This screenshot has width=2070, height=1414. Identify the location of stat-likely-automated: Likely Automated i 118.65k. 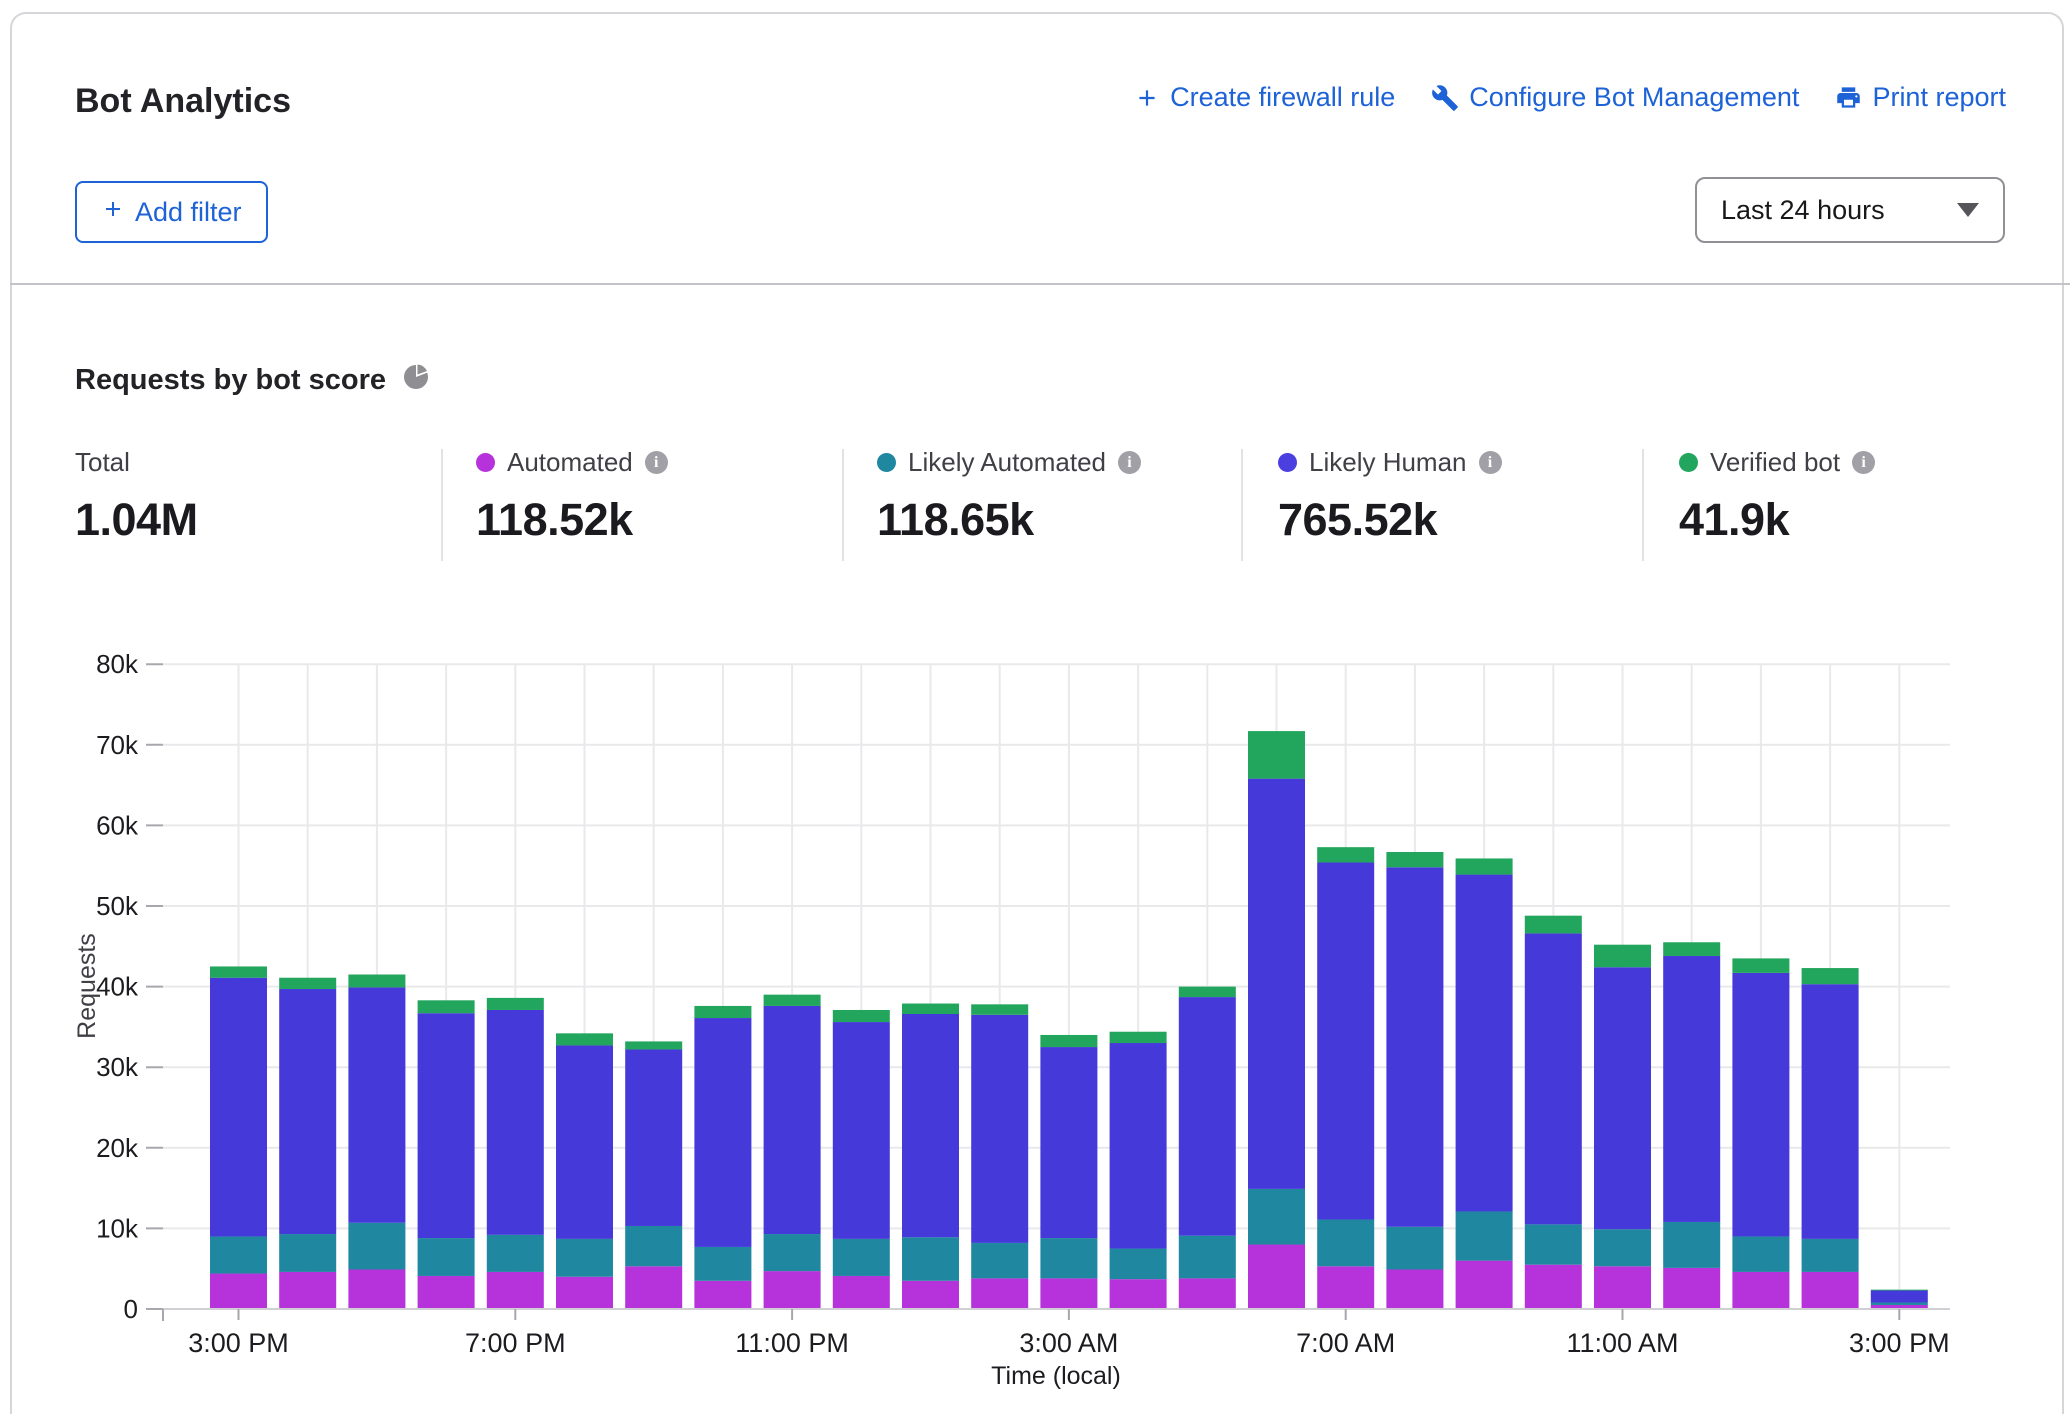
(1009, 496).